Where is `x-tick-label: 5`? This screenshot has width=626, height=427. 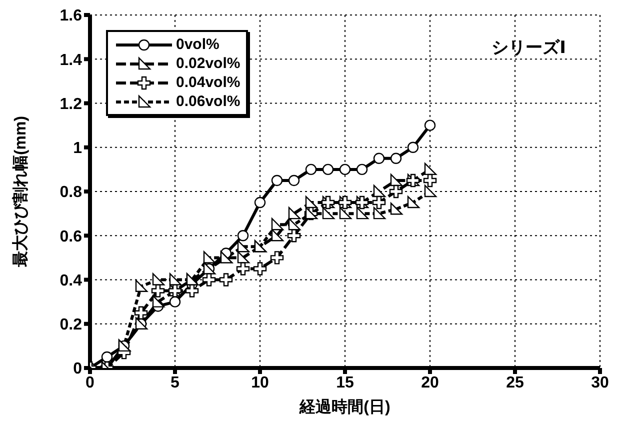 x-tick-label: 5 is located at coordinates (175, 383).